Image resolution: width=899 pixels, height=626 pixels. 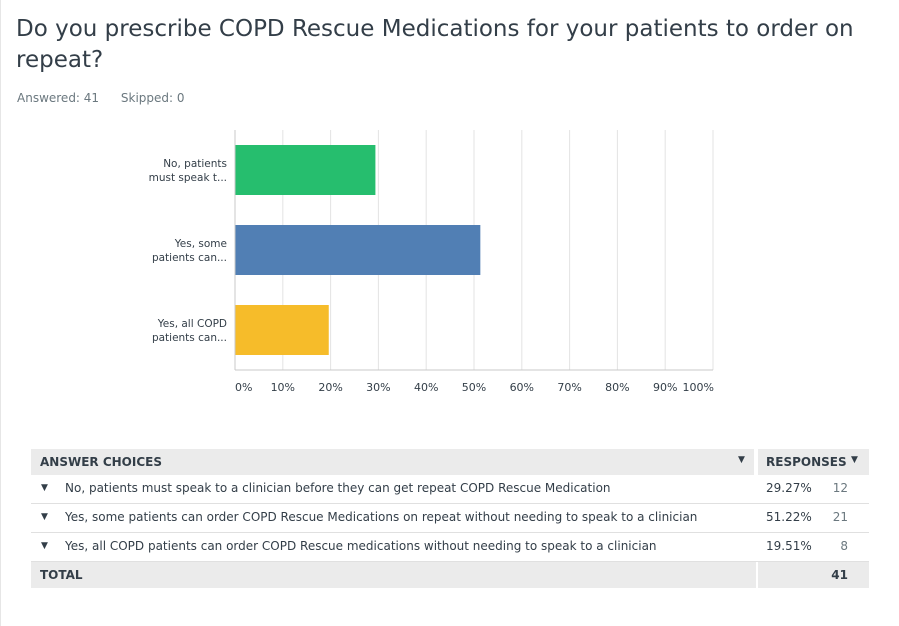 What do you see at coordinates (152, 98) in the screenshot?
I see `skipped-count: Skipped: 0` at bounding box center [152, 98].